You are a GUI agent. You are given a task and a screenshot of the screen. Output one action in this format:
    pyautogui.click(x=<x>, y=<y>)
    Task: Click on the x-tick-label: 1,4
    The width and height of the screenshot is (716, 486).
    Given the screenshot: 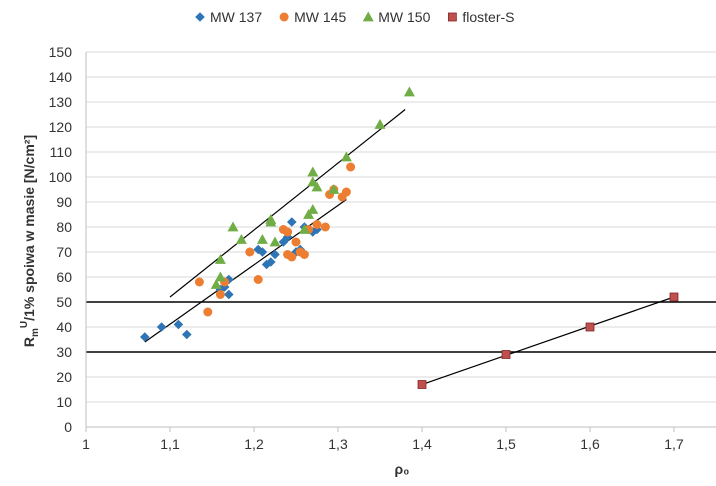 What is the action you would take?
    pyautogui.click(x=422, y=444)
    